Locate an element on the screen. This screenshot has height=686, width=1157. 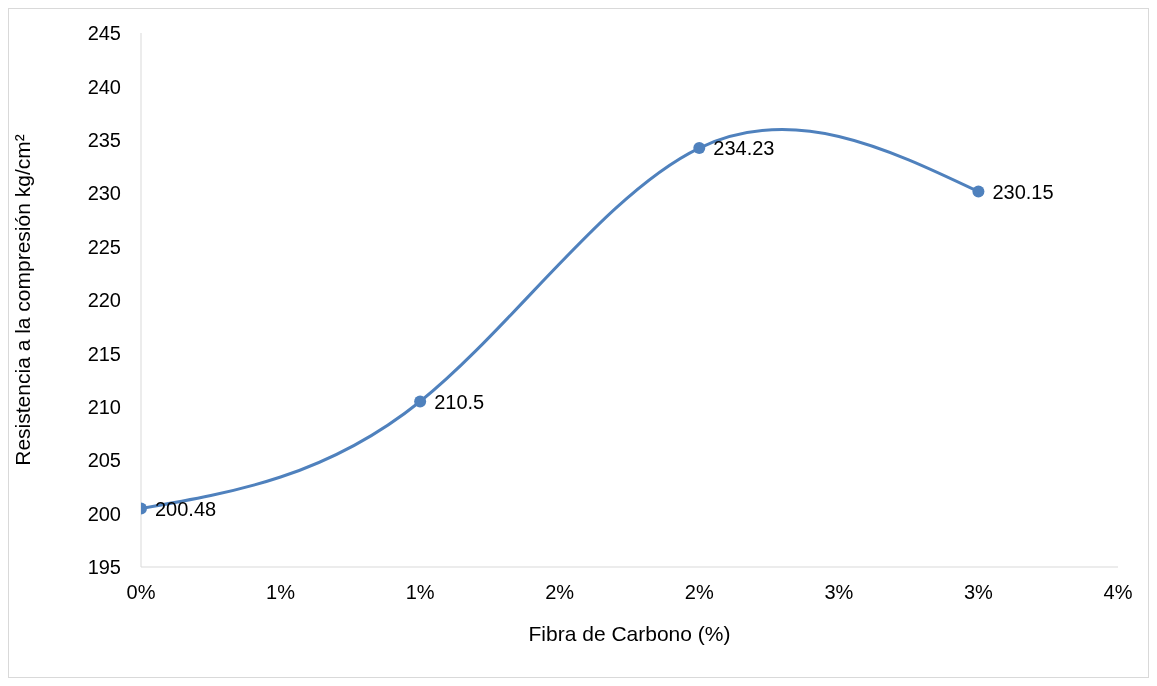
y-tick-label: 200 is located at coordinates (104, 513).